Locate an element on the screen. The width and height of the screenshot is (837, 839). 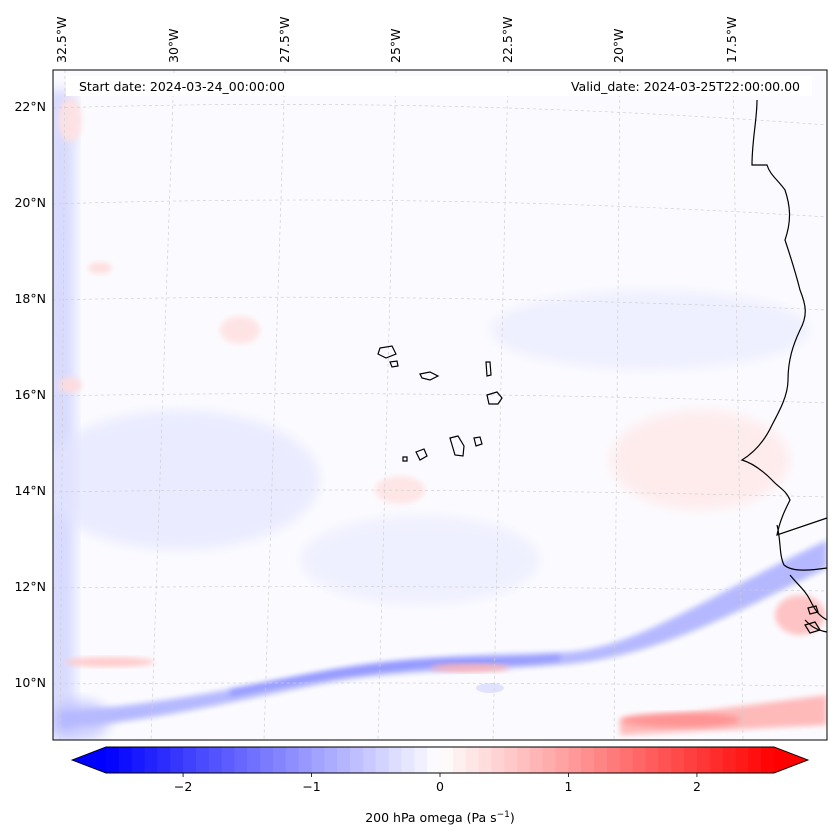
longitude-tick-label: 32.5°W is located at coordinates (61, 40).